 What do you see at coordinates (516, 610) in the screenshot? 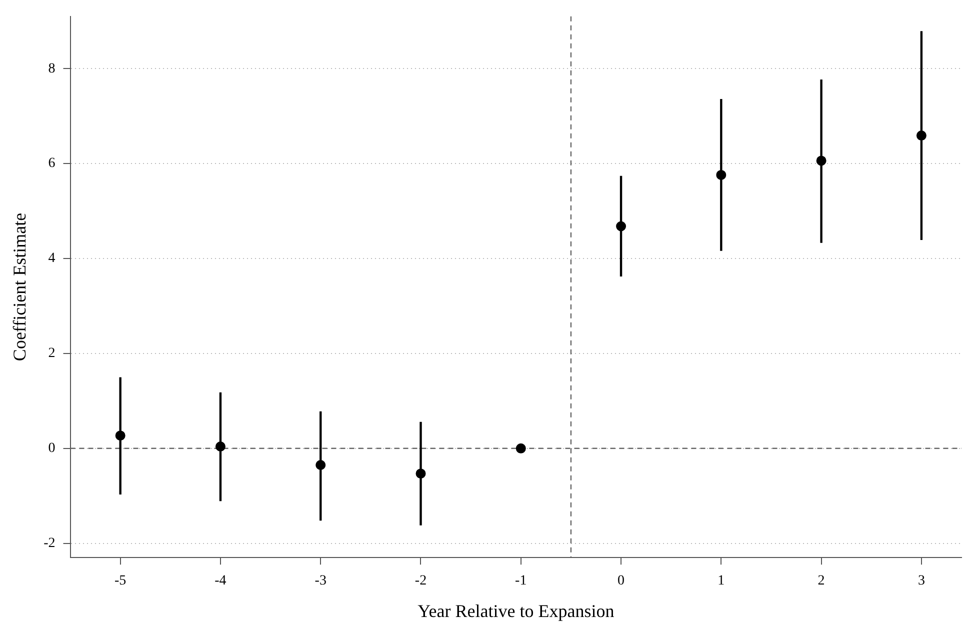
I see `x-axis-title: Year Relative to Expansion` at bounding box center [516, 610].